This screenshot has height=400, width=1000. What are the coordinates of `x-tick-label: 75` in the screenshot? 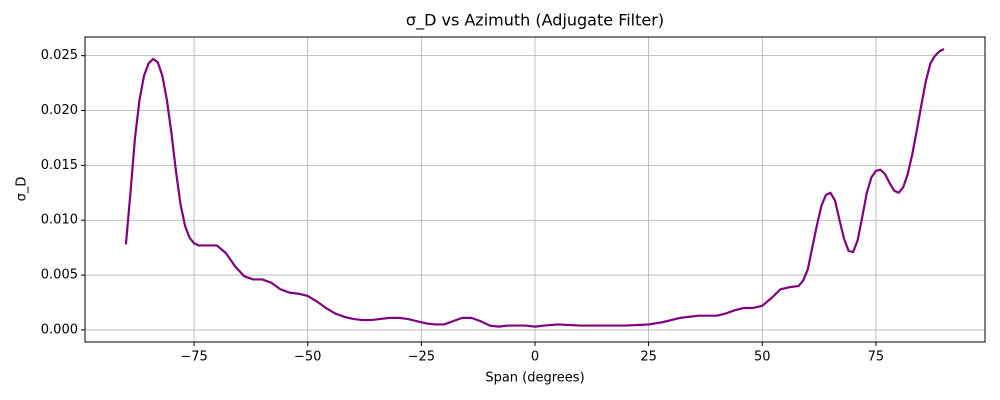 It's located at (876, 357).